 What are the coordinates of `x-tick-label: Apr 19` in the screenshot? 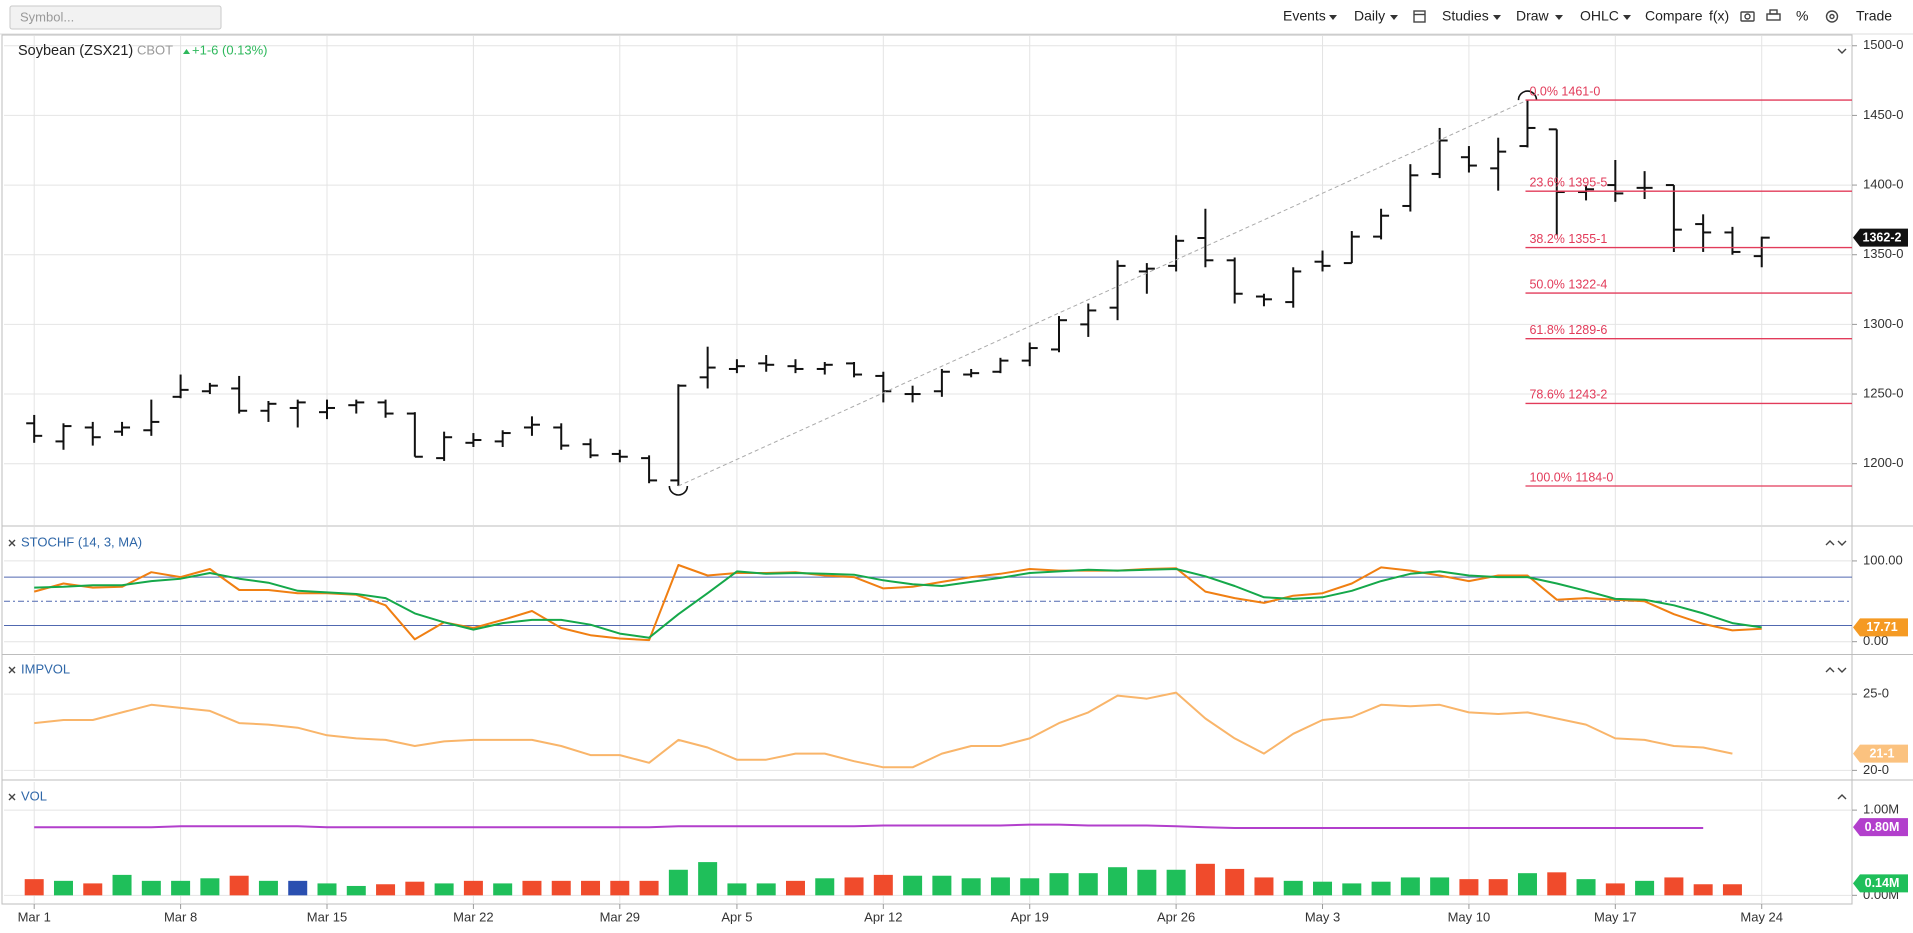 It's located at (1030, 916).